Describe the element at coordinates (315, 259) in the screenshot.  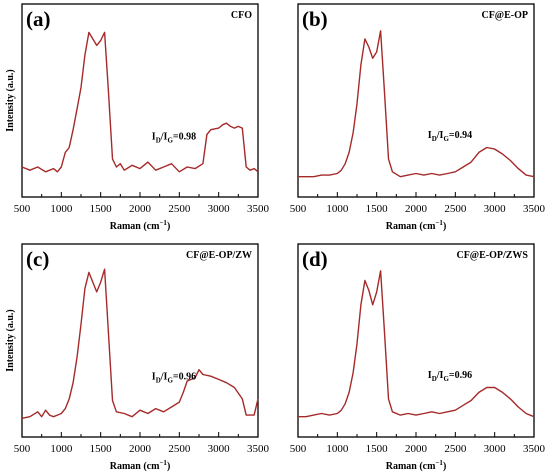
I see `panel-letter: (d)` at that location.